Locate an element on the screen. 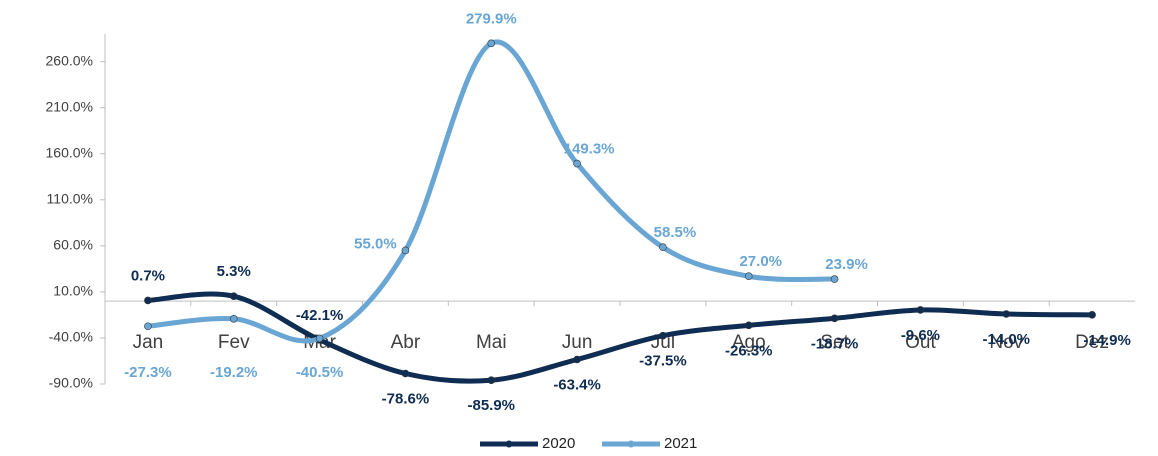 The width and height of the screenshot is (1158, 456). data-label: 5.3% is located at coordinates (234, 271).